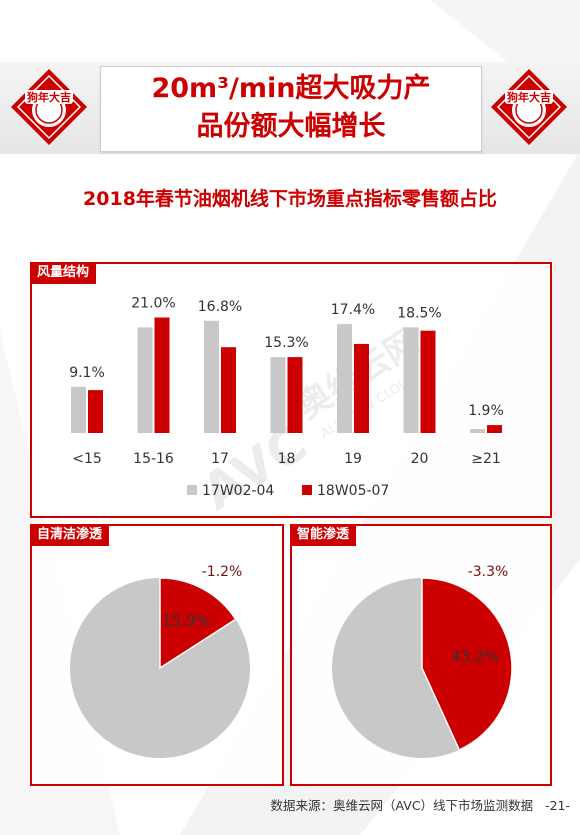 The width and height of the screenshot is (580, 835). What do you see at coordinates (290, 199) in the screenshot?
I see `chart-subtitle: 2018年春节油烟机线下市场重点指标零售额占比` at bounding box center [290, 199].